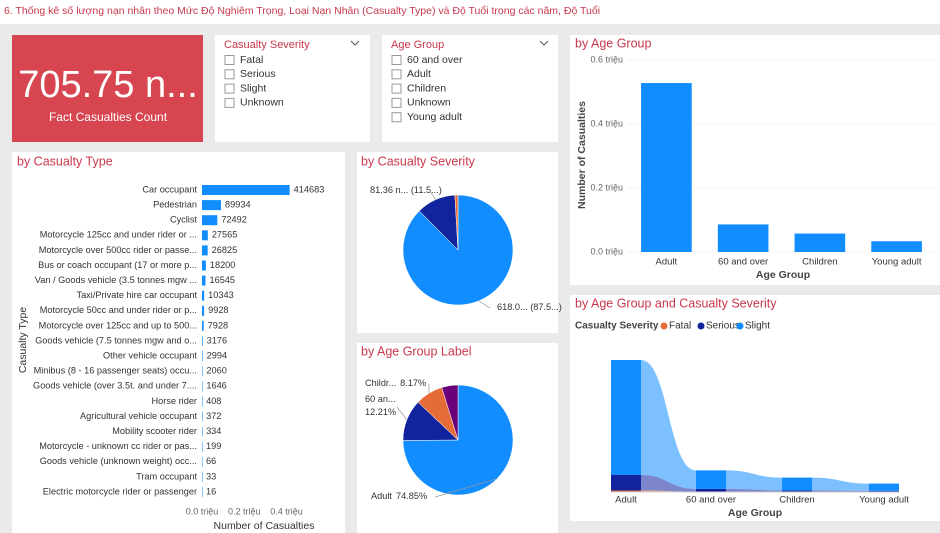  Describe the element at coordinates (234, 220) in the screenshot. I see `data-label: 72492` at that location.